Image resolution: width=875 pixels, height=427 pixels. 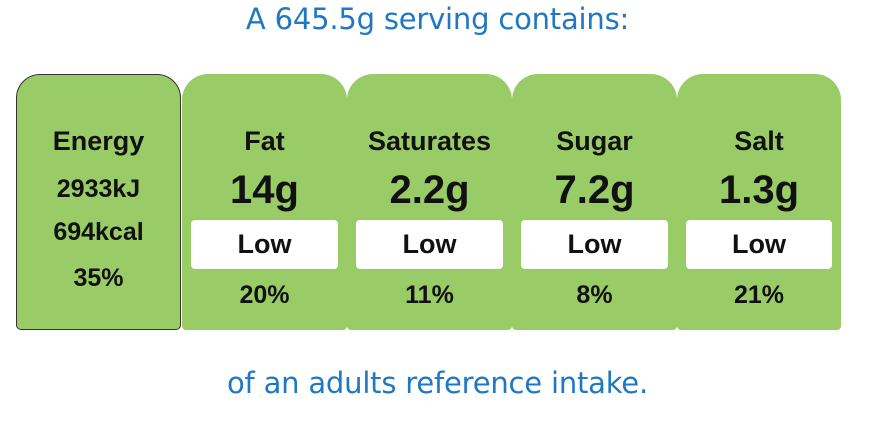 I want to click on serving-heading: A 645.5g serving contains:, so click(x=437, y=19).